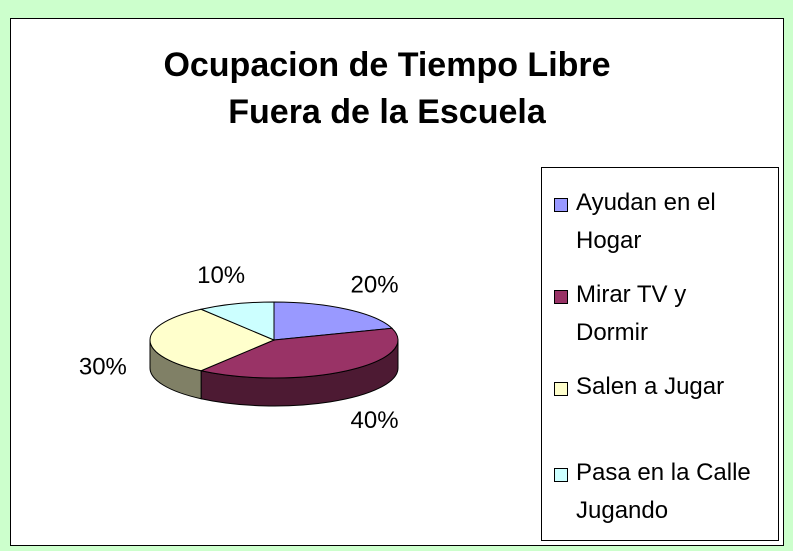  I want to click on data-label: 40%, so click(375, 420).